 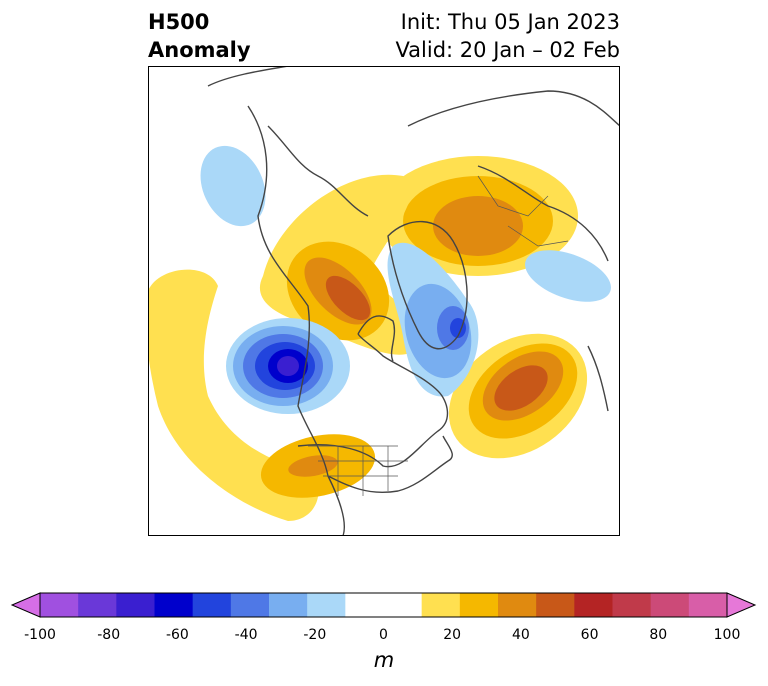 I want to click on colorbar-tick-label: 0, so click(x=383, y=635).